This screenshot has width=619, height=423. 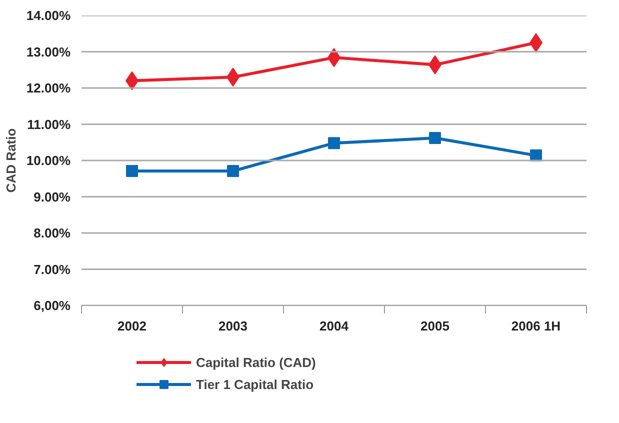 What do you see at coordinates (256, 362) in the screenshot?
I see `legend-label: Capital Ratio (CAD)` at bounding box center [256, 362].